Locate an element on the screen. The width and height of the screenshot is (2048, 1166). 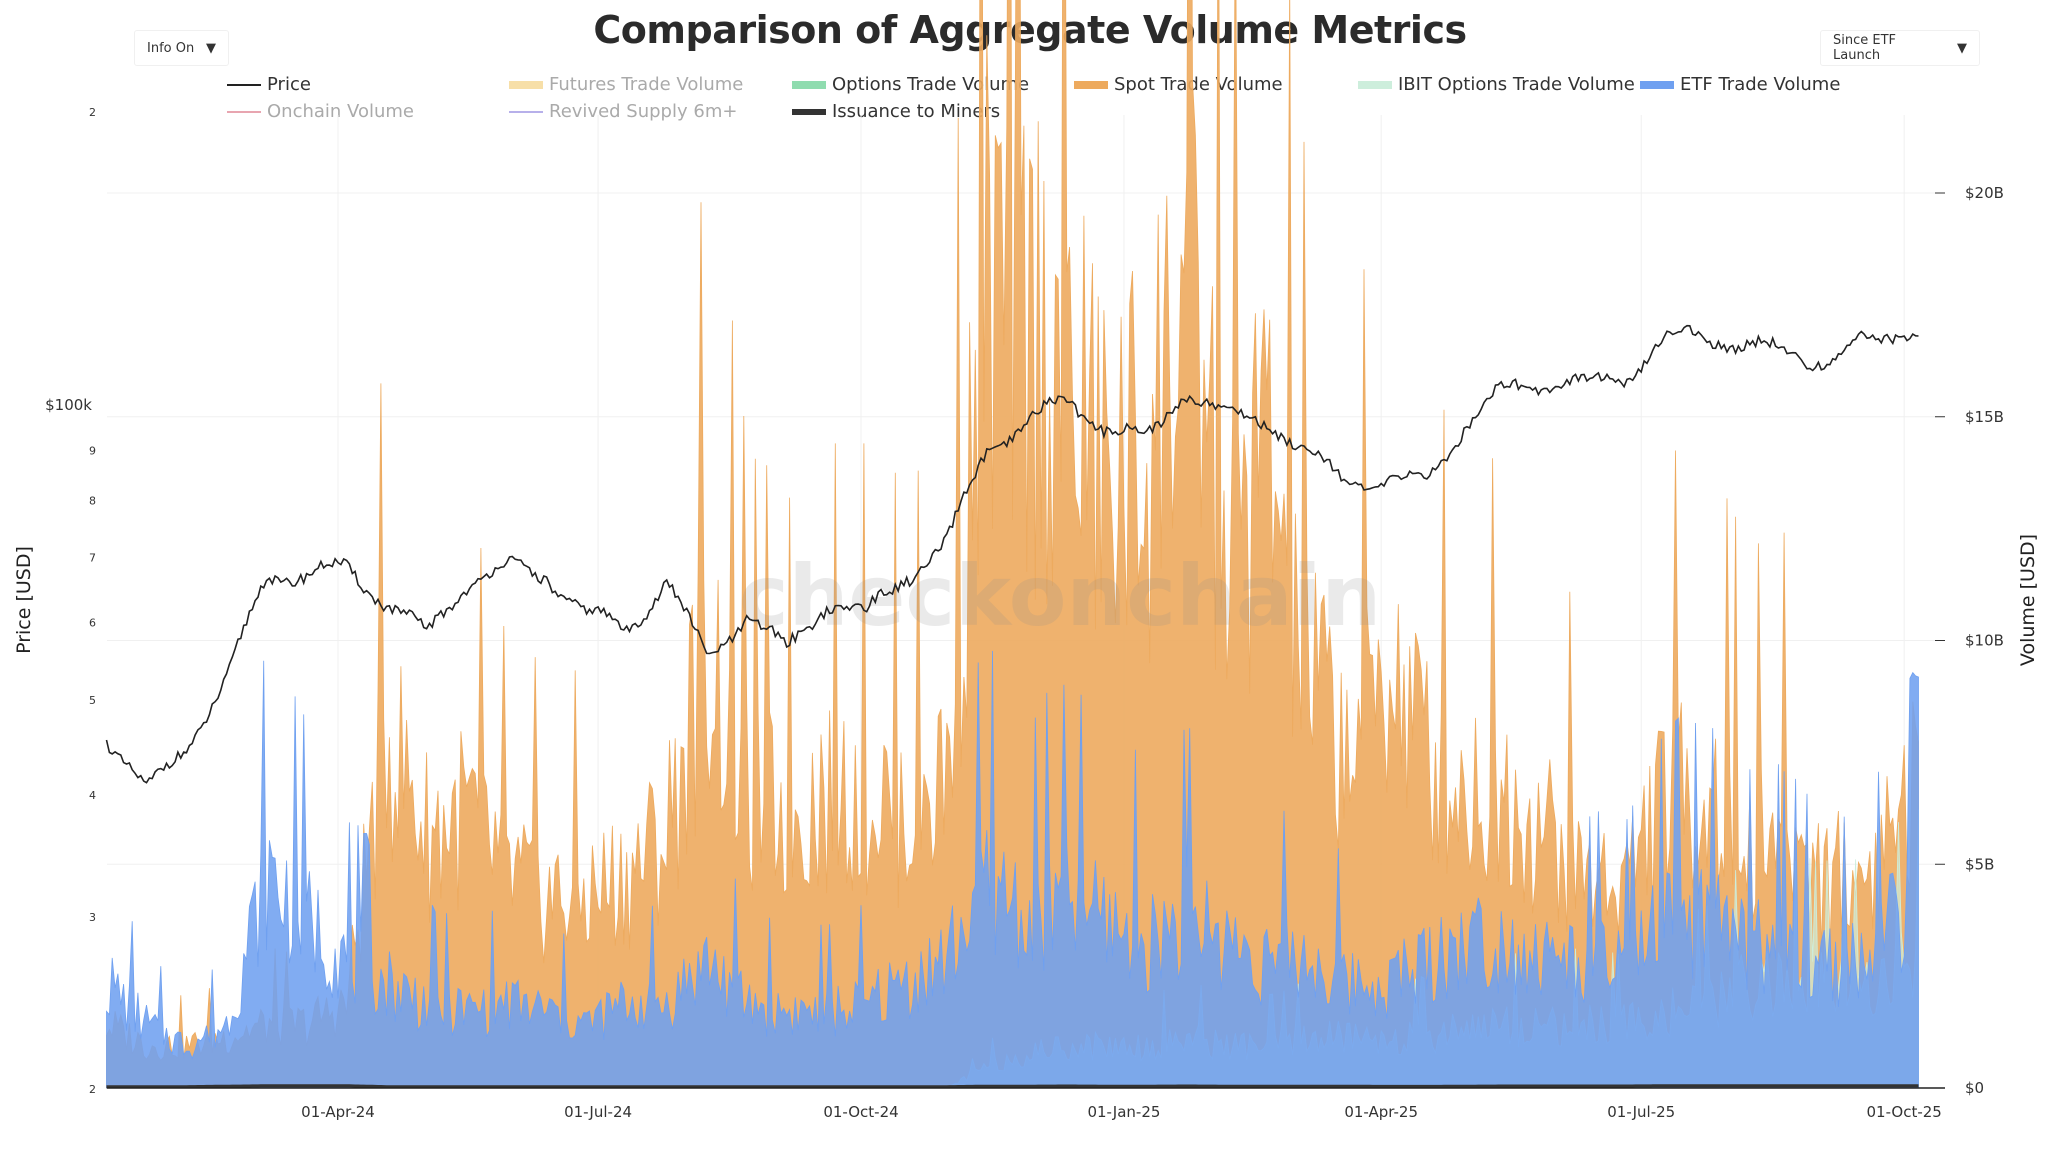
y-left-tick-label: 5 is located at coordinates (92, 700).